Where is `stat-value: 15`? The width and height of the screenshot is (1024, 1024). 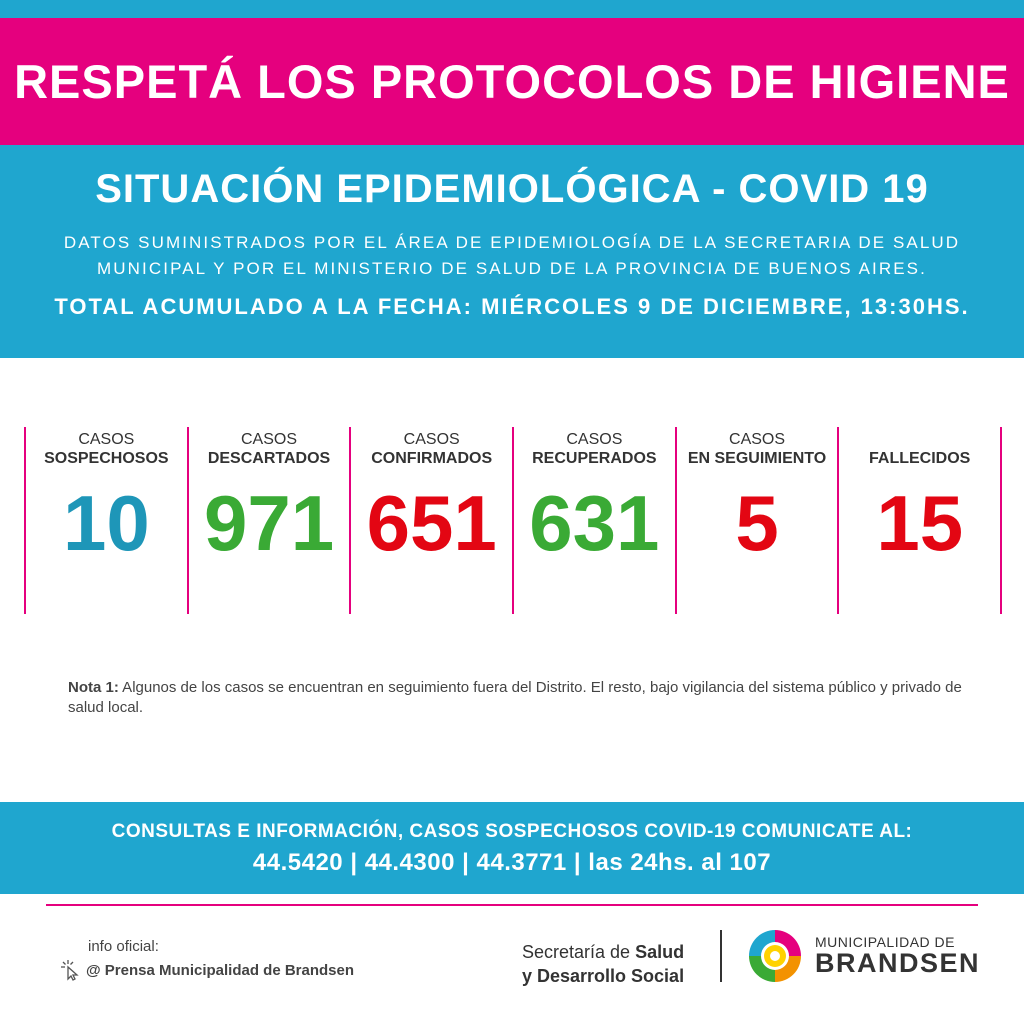
stat-value: 15 is located at coordinates (920, 523).